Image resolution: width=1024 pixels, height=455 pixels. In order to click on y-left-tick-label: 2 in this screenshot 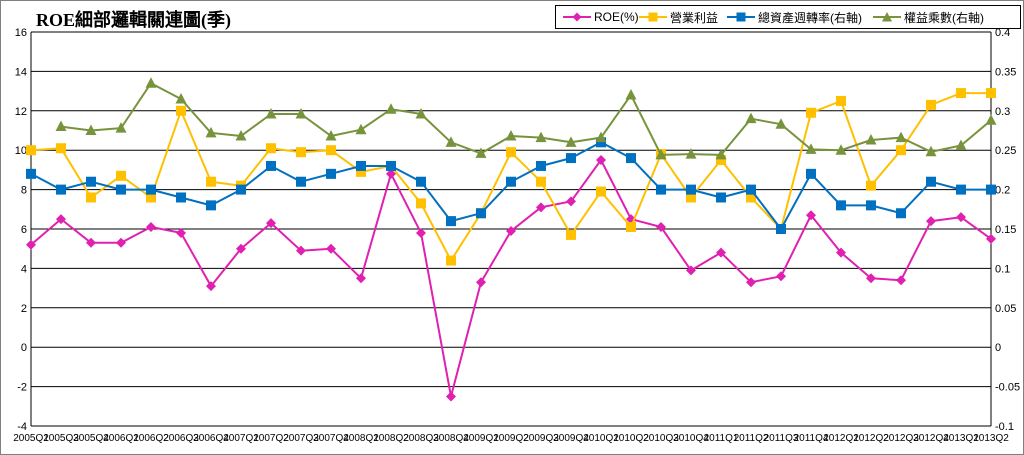, I will do `click(24, 309)`.